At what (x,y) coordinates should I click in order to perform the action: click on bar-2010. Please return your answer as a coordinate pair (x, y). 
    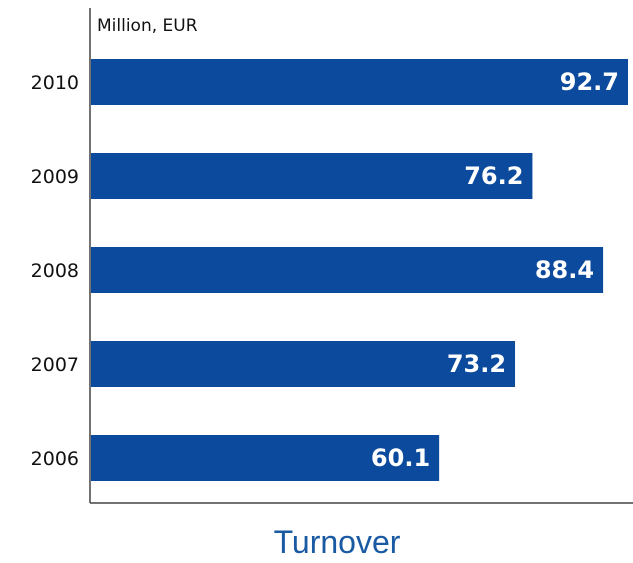
    Looking at the image, I should click on (359, 82).